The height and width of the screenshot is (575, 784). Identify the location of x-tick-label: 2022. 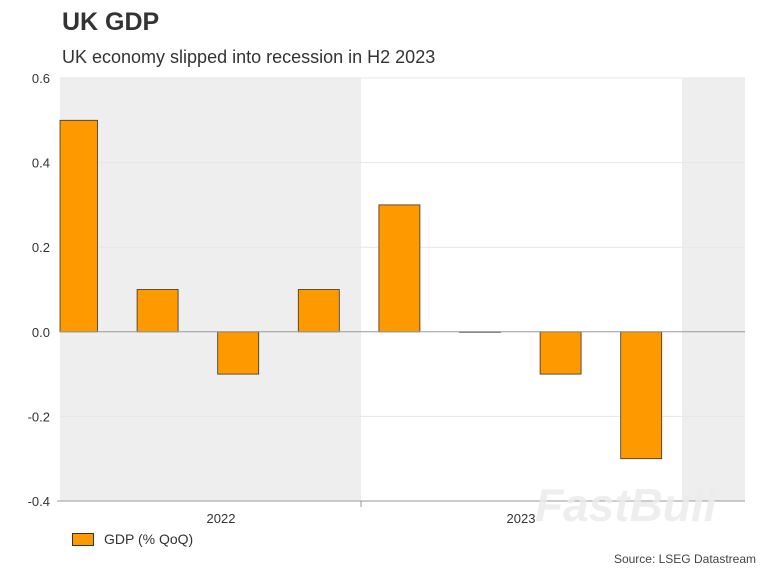
(221, 518).